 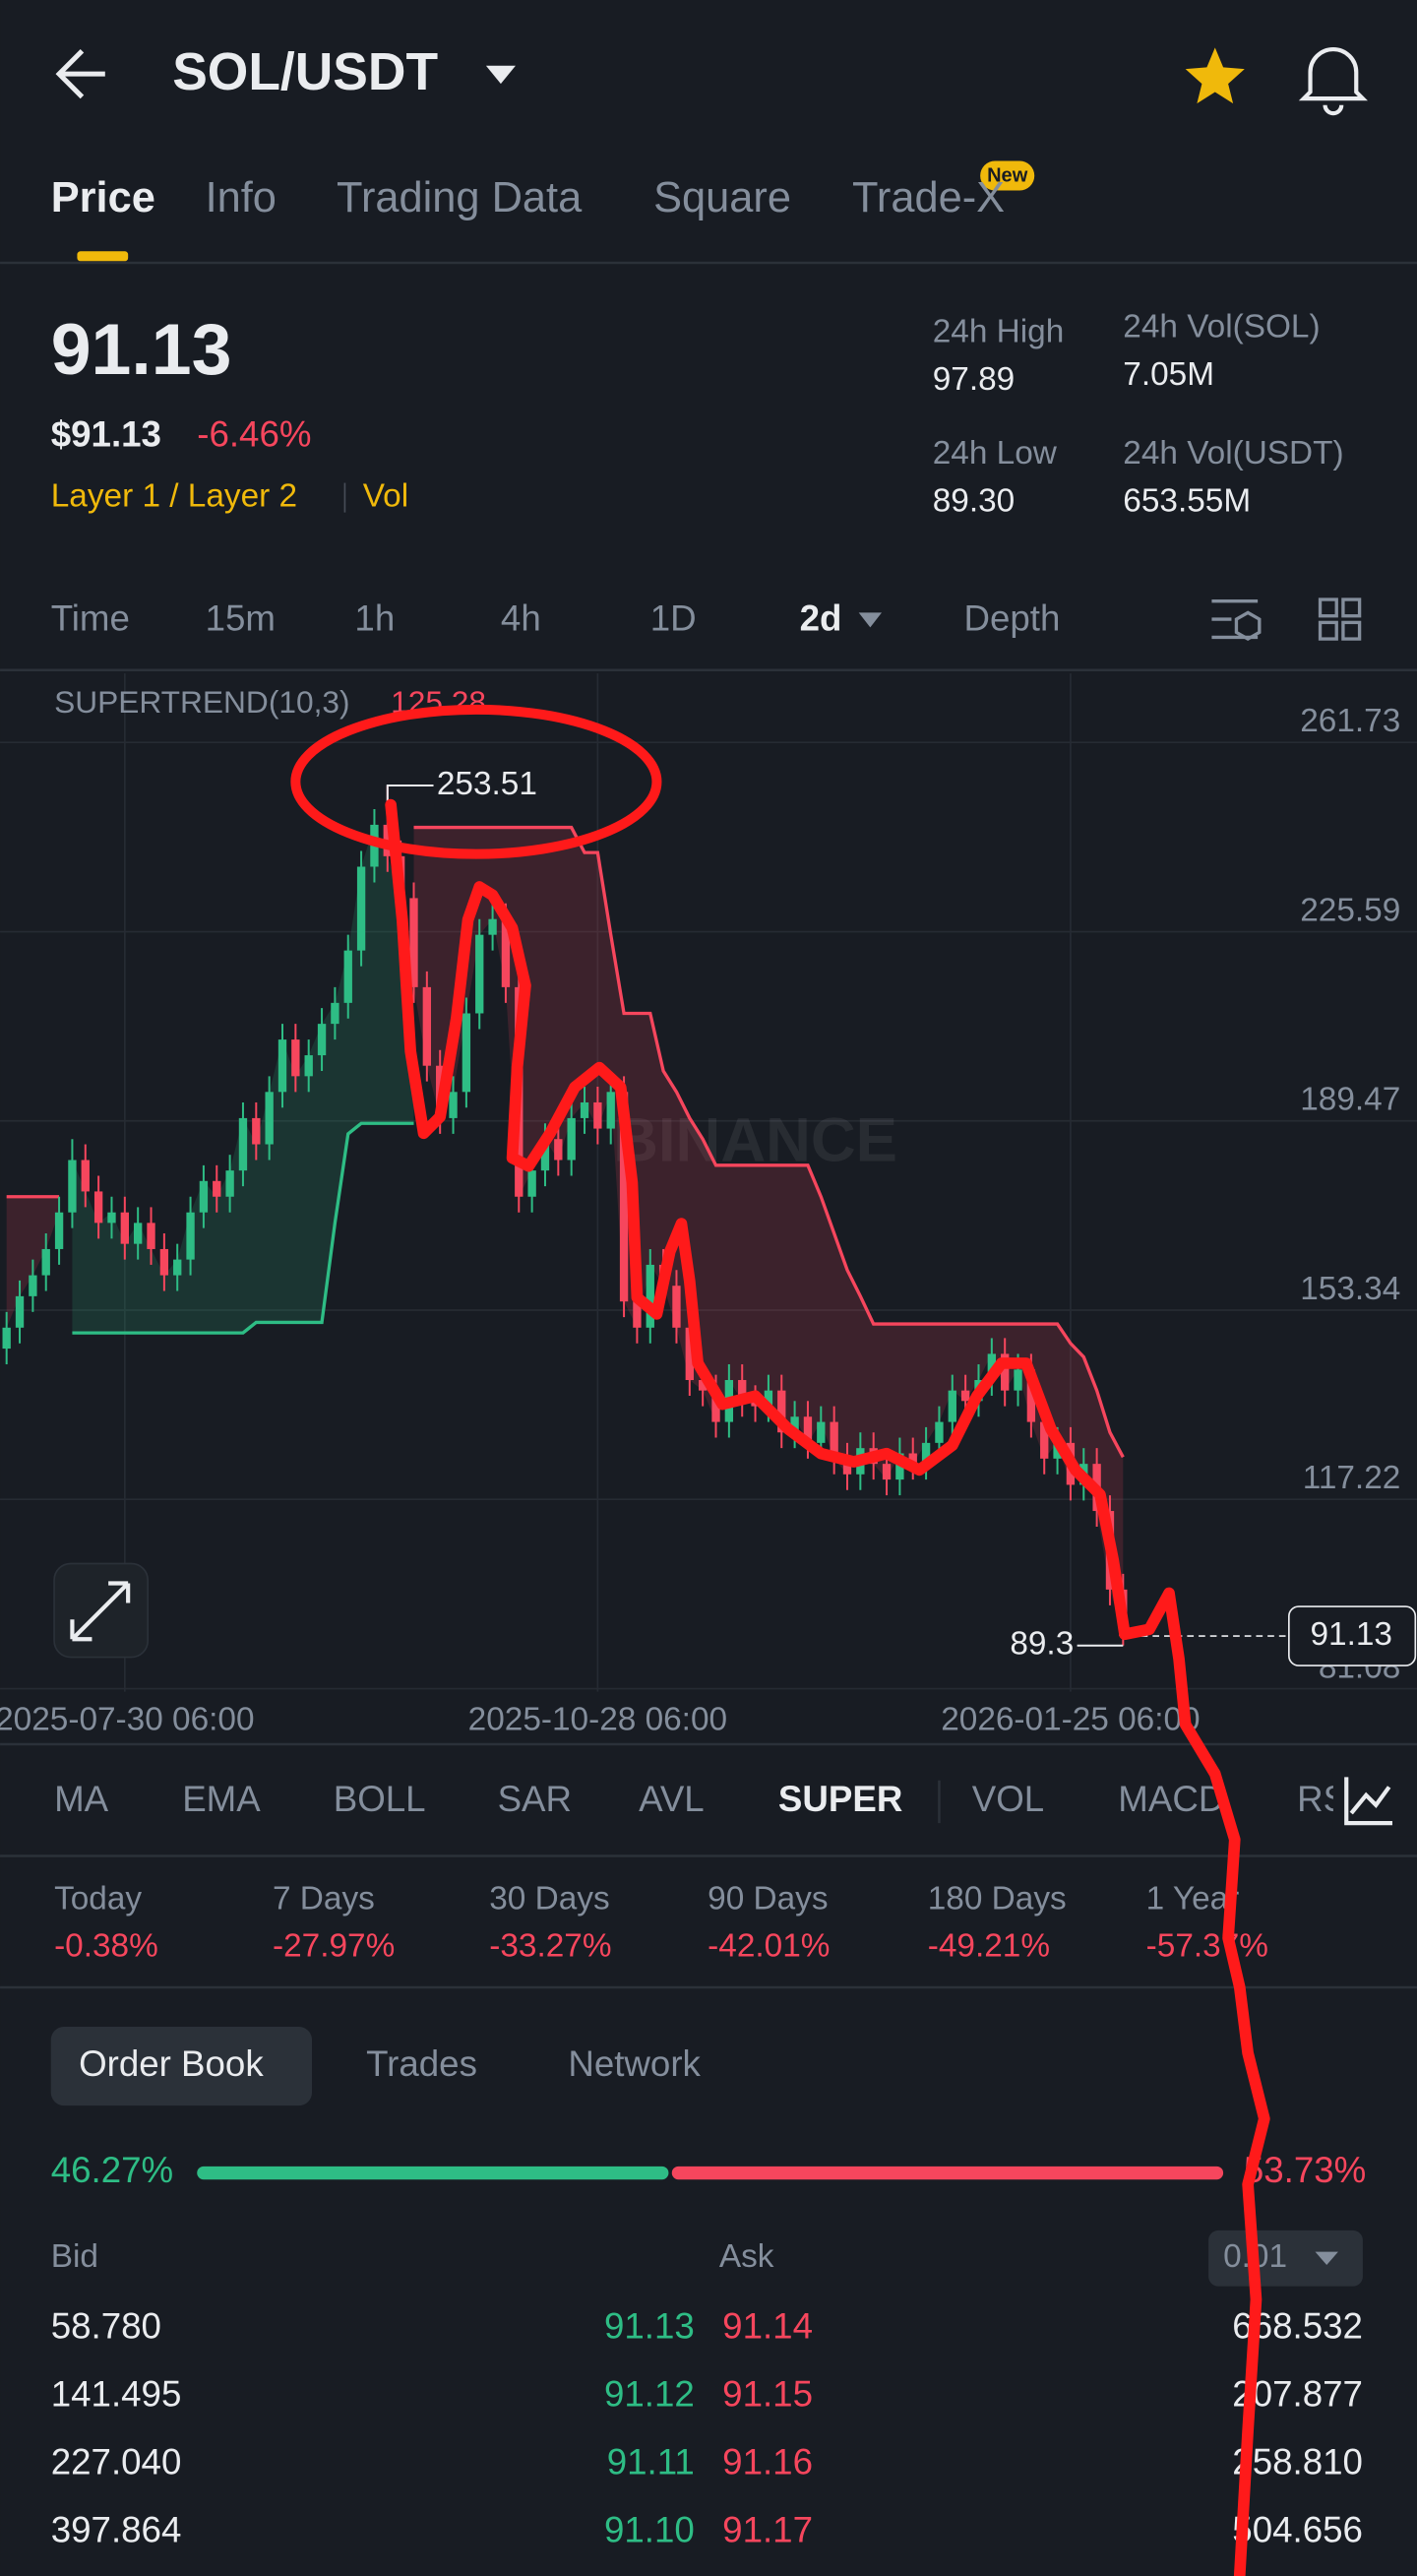 I want to click on tab: Info, so click(x=241, y=197).